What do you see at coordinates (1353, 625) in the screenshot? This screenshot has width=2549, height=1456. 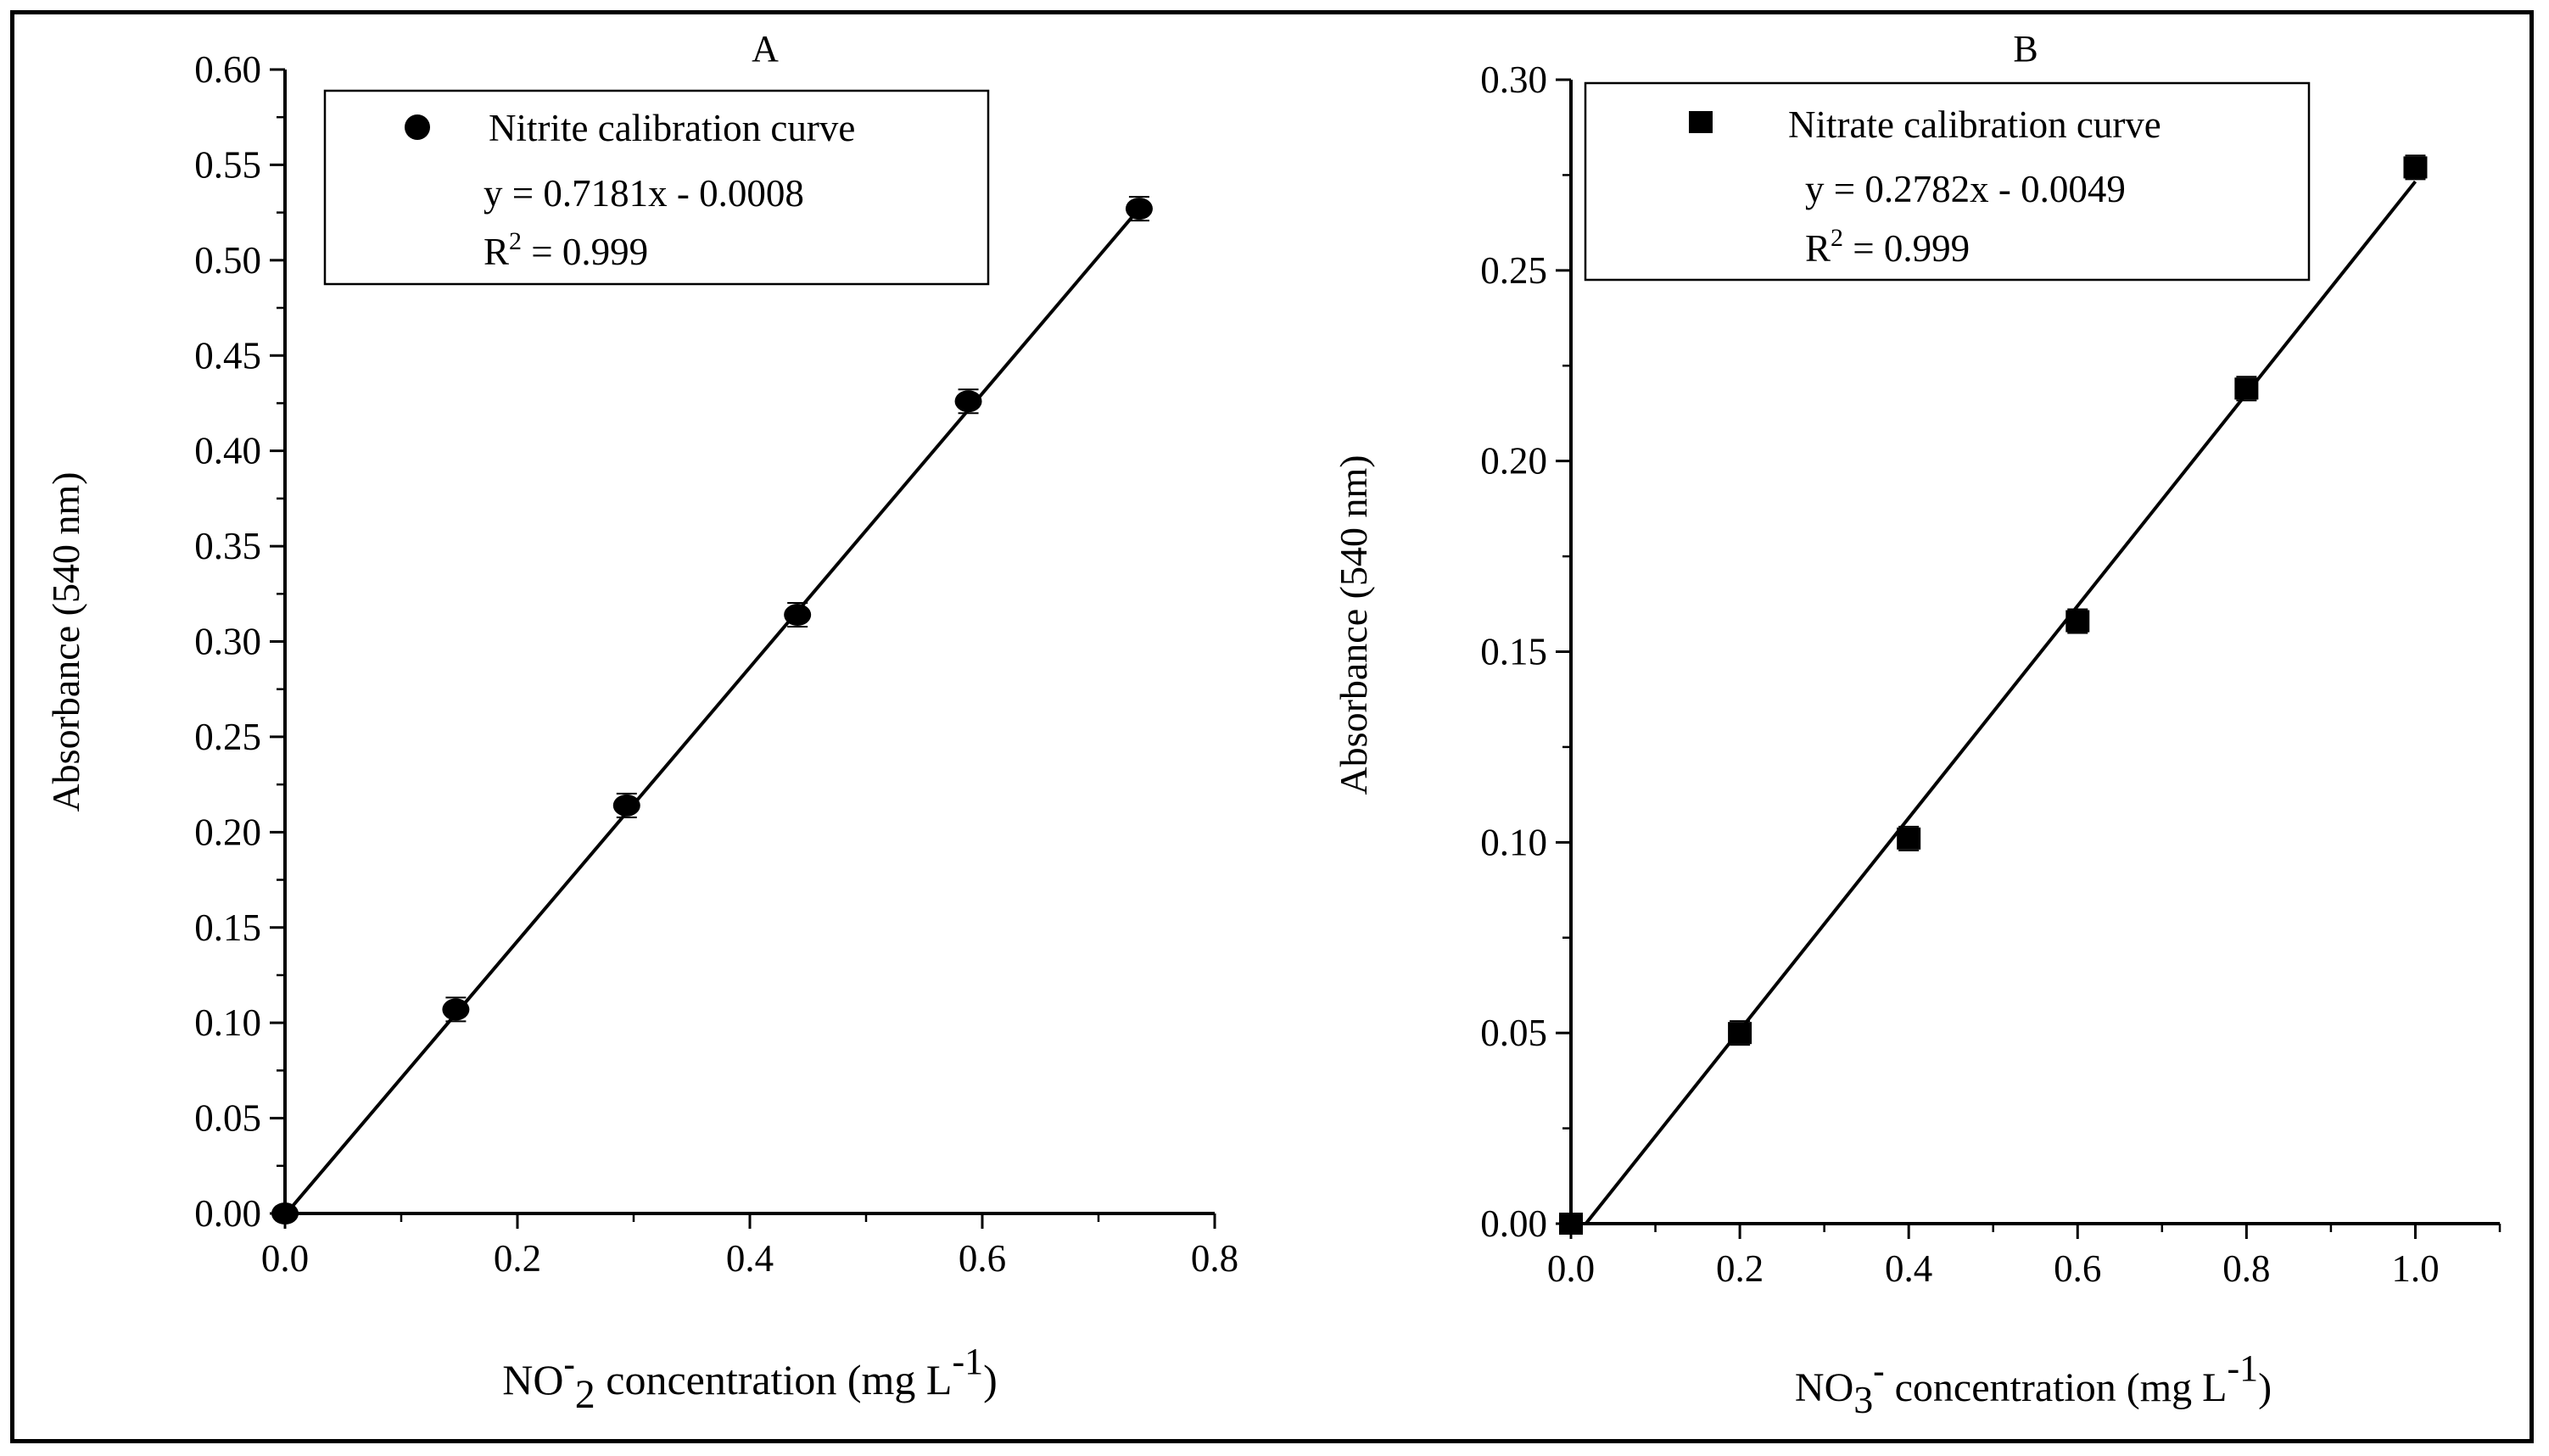 I see `panel-b-y-axis-title: Absorbance (540 nm)` at bounding box center [1353, 625].